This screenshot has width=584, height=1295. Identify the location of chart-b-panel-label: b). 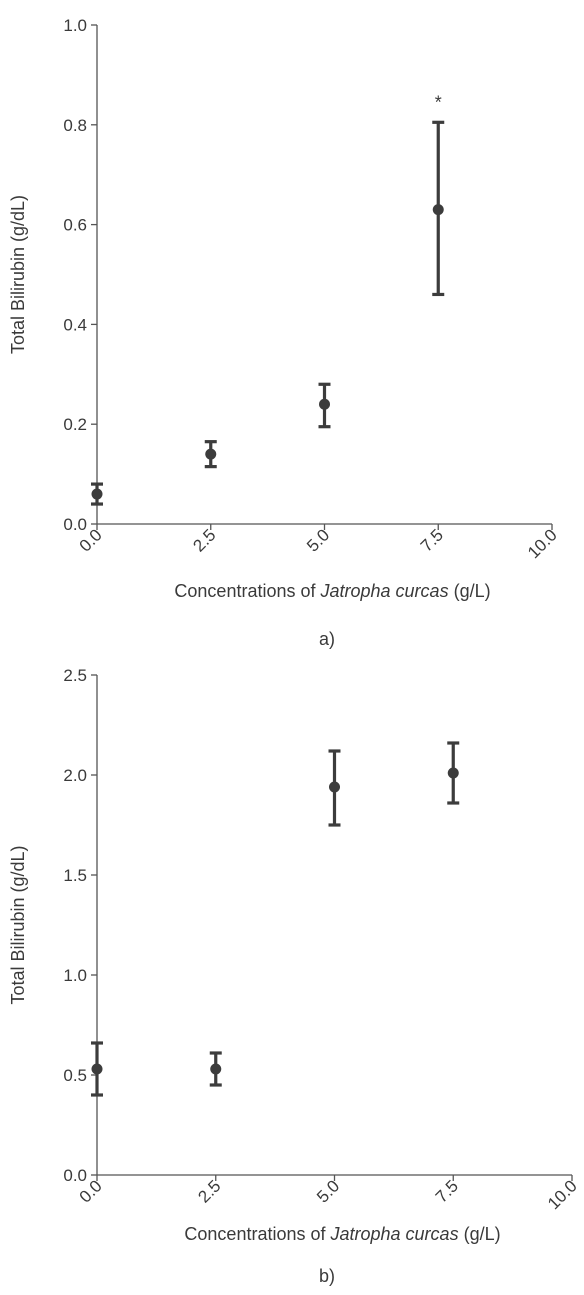
(327, 1276).